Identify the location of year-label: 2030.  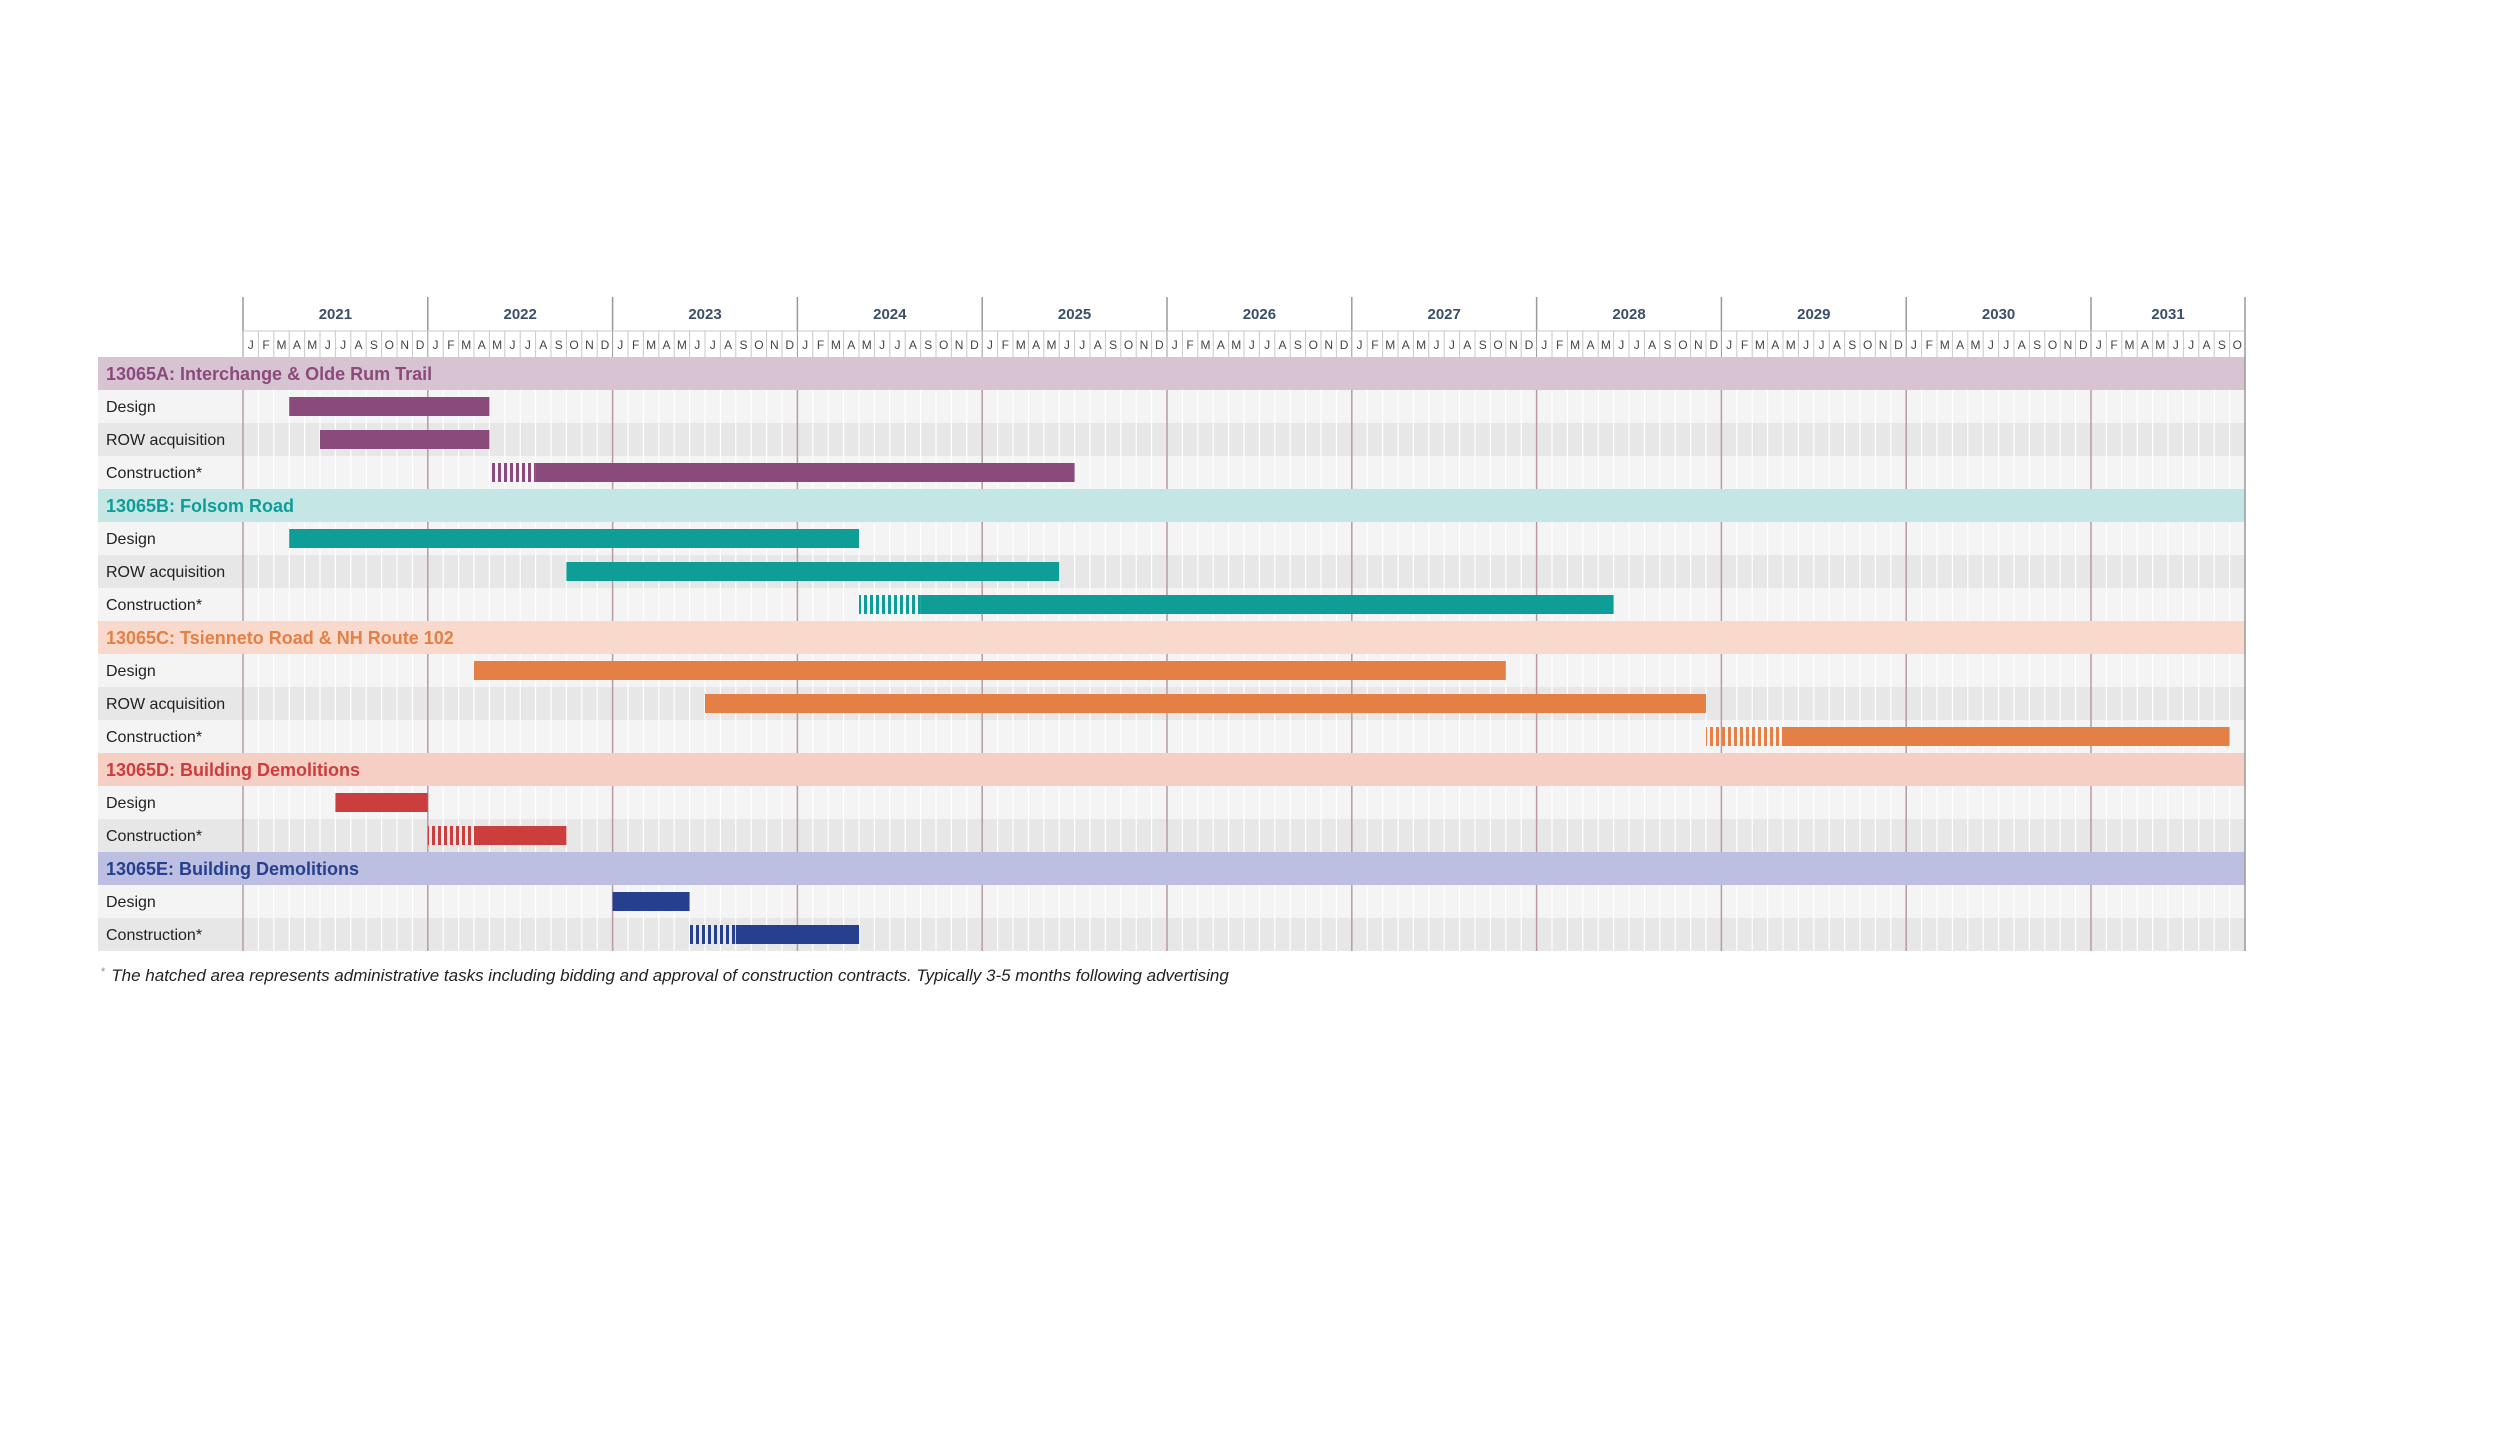
(1998, 314).